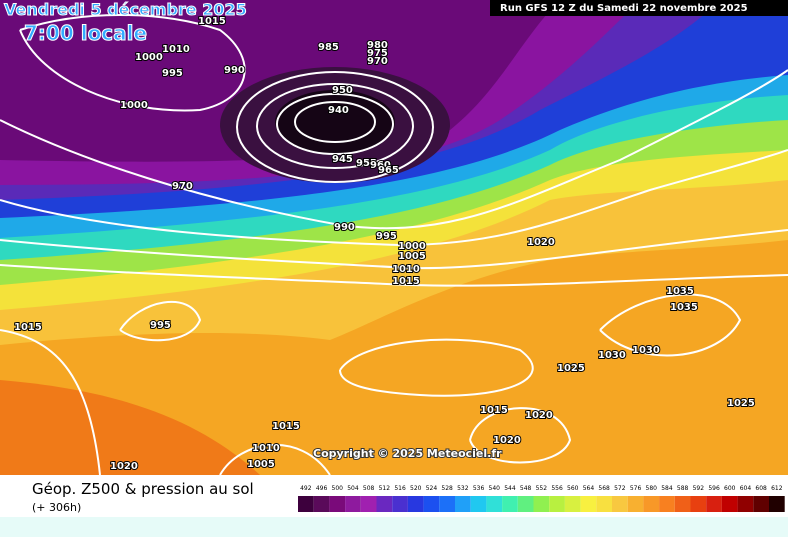 The height and width of the screenshot is (537, 788). What do you see at coordinates (400, 488) in the screenshot?
I see `scale-label: 516` at bounding box center [400, 488].